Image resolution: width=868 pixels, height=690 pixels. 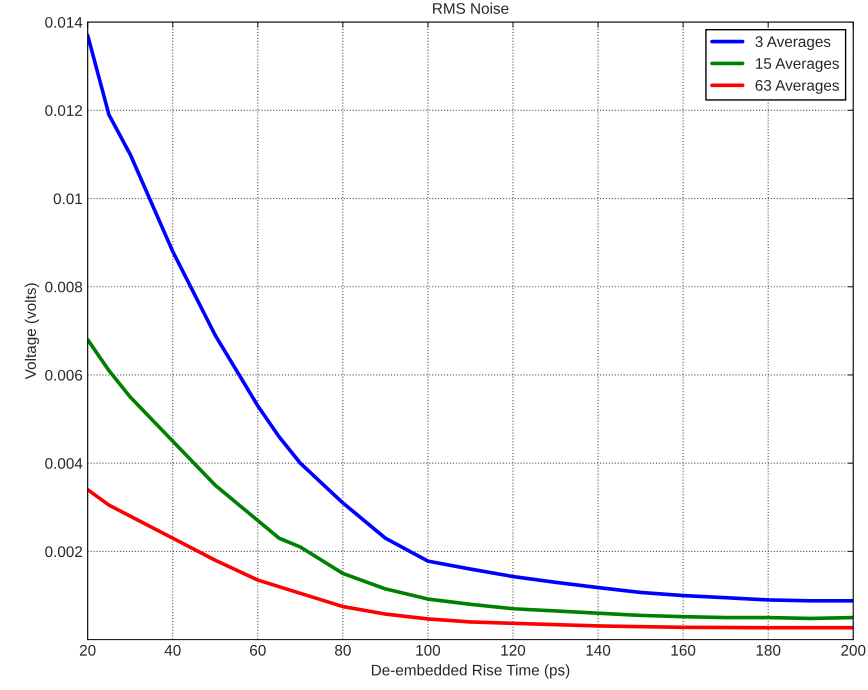 What do you see at coordinates (32, 331) in the screenshot?
I see `y-axis-title: Voltage (volts)` at bounding box center [32, 331].